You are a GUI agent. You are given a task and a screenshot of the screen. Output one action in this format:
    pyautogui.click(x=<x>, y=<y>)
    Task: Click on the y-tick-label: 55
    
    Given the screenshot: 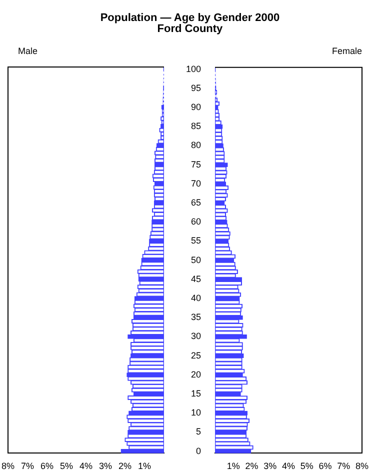 What is the action you would take?
    pyautogui.click(x=196, y=241)
    